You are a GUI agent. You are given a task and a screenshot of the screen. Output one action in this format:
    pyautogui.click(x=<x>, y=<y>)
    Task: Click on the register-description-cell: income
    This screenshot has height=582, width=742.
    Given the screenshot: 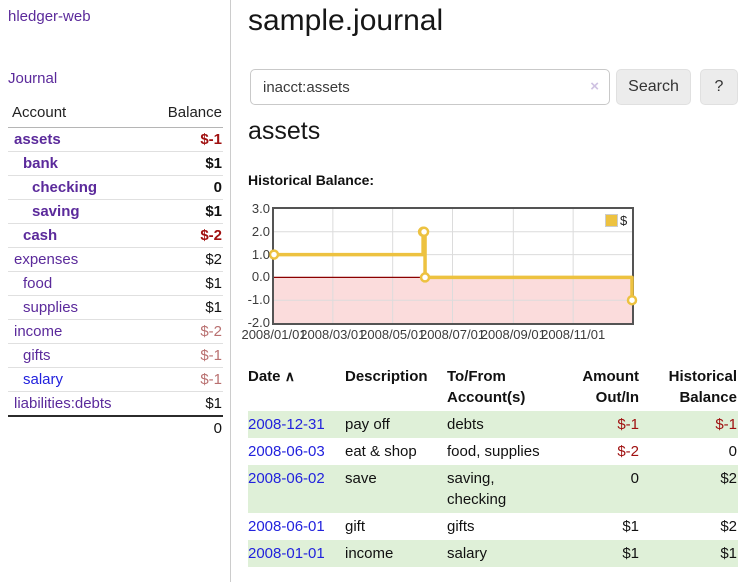 What is the action you would take?
    pyautogui.click(x=369, y=553)
    